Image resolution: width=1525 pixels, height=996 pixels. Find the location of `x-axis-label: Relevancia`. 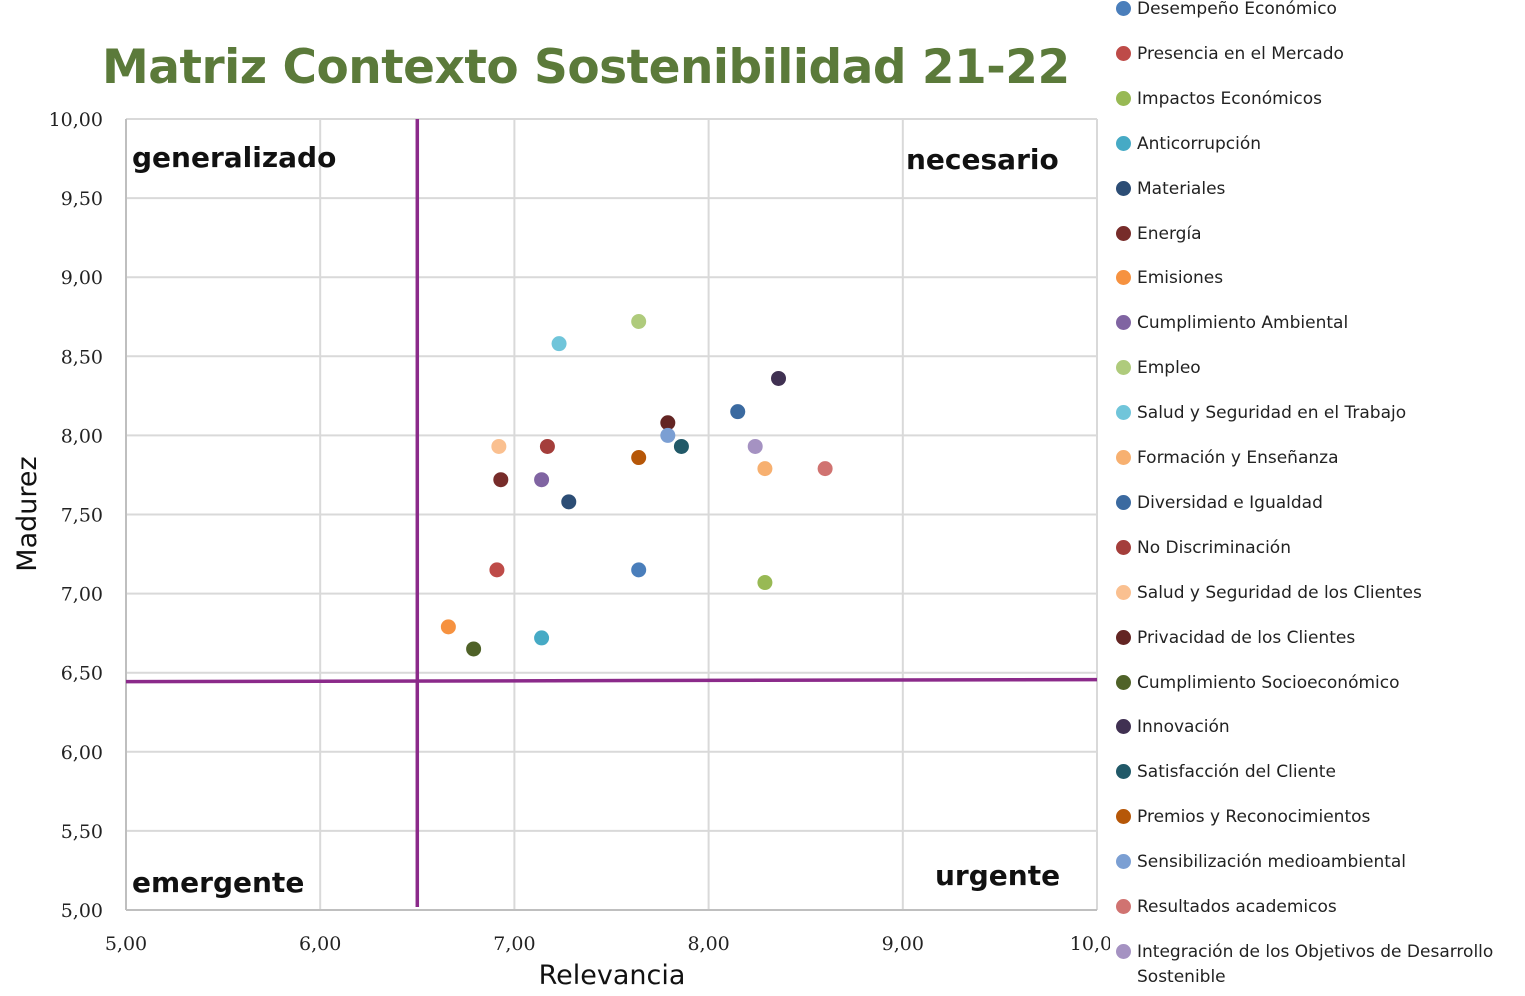

x-axis-label: Relevancia is located at coordinates (612, 975).